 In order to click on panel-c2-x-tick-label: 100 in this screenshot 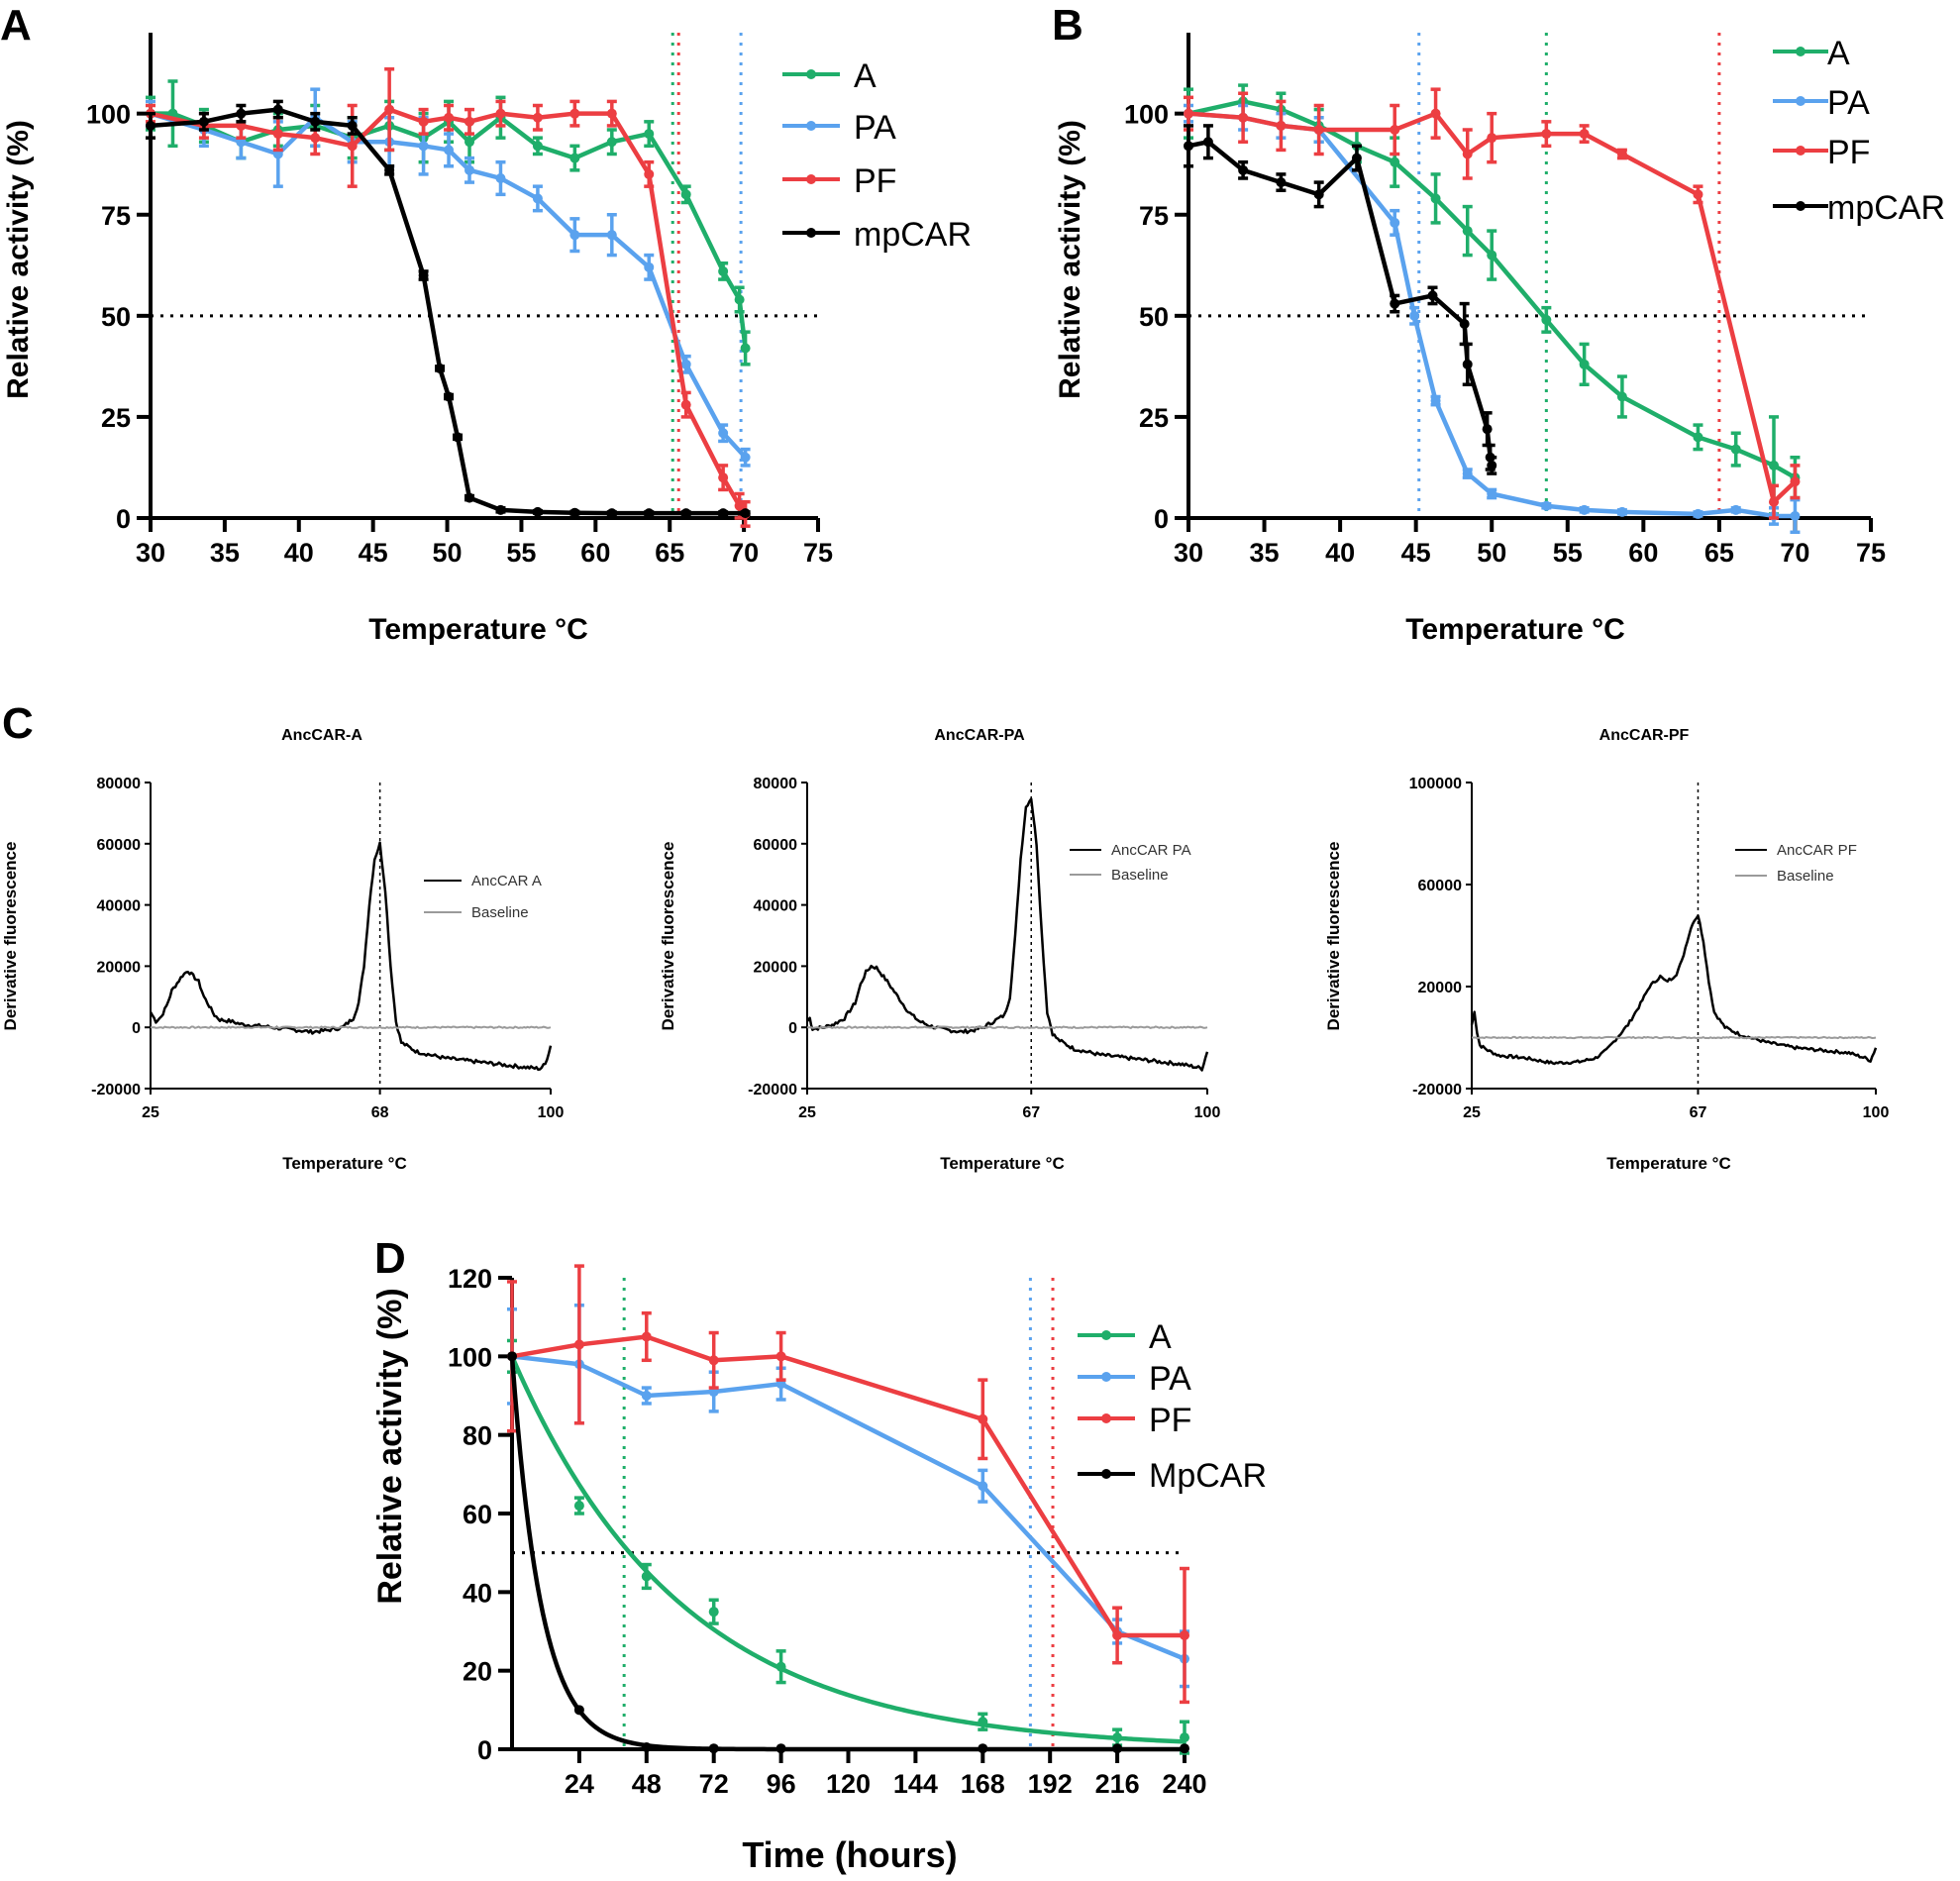, I will do `click(1207, 1112)`.